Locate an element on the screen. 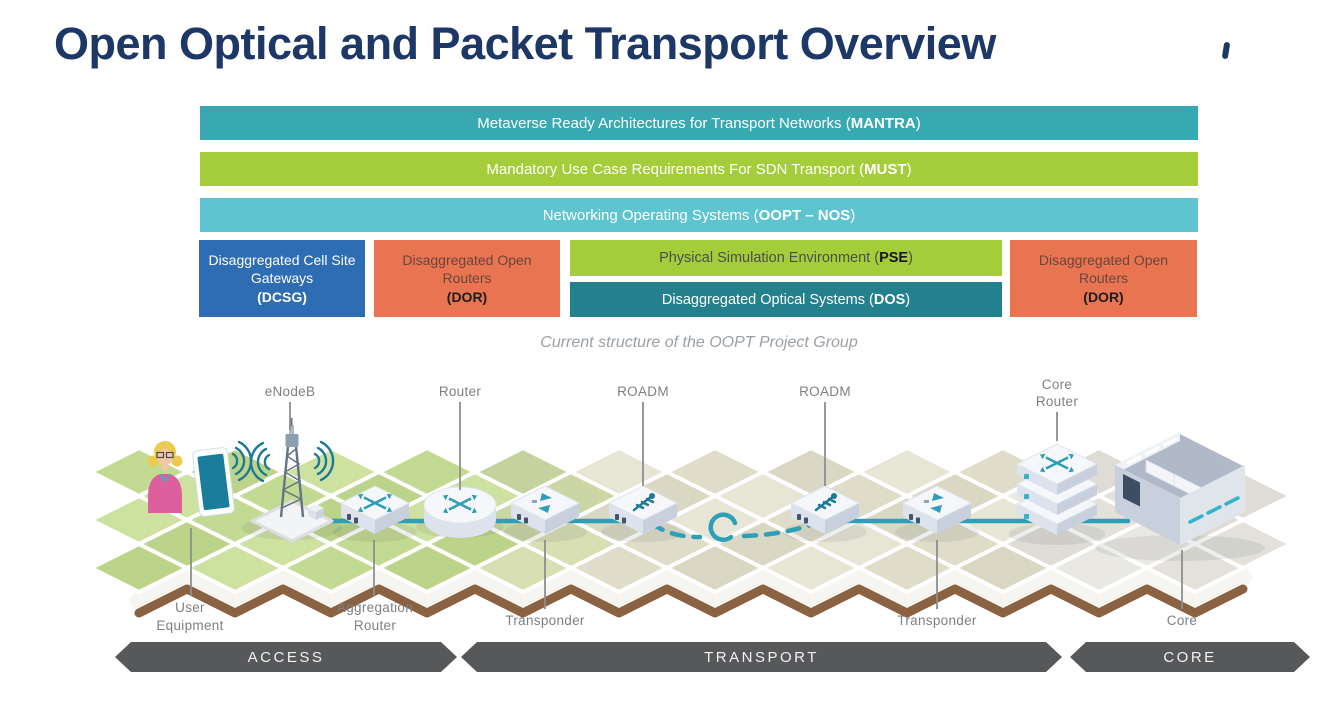 The width and height of the screenshot is (1342, 707). must-suffix: ) is located at coordinates (909, 169).